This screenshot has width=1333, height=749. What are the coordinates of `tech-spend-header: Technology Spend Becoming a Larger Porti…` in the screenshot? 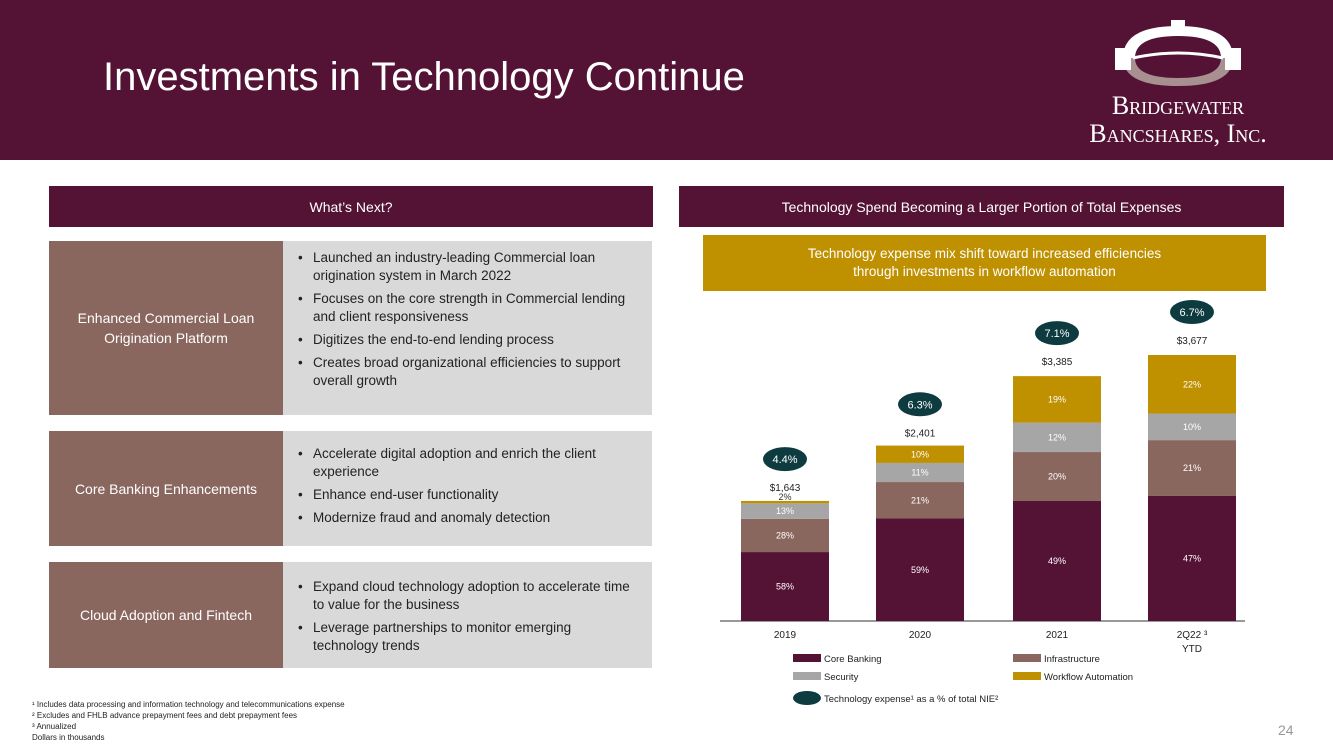 It's located at (981, 206).